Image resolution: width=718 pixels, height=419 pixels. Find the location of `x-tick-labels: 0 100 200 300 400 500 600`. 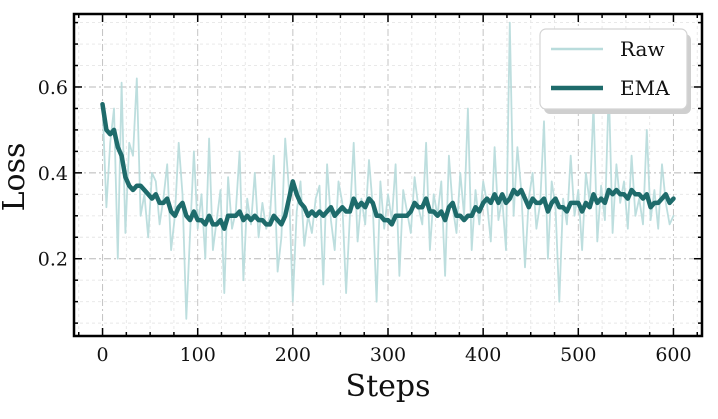

x-tick-labels: 0 100 200 300 400 500 600 is located at coordinates (393, 355).